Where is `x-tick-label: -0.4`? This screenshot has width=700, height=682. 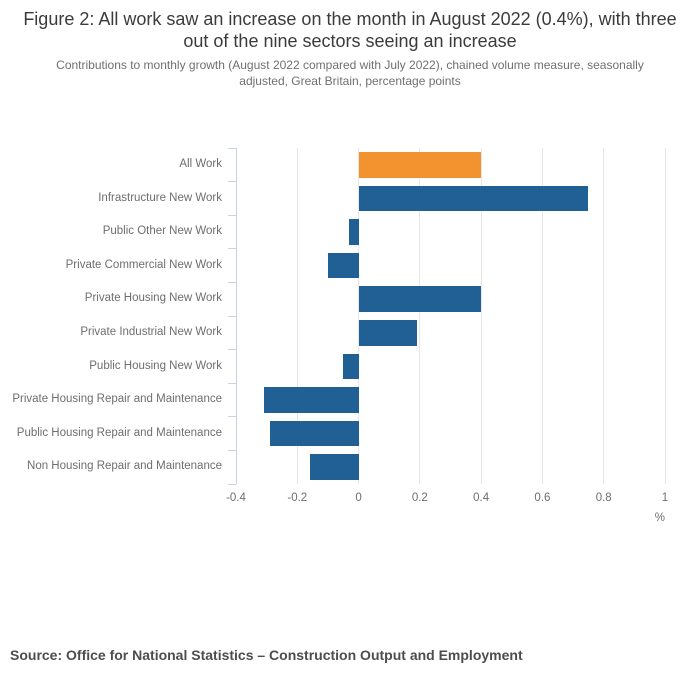 x-tick-label: -0.4 is located at coordinates (236, 498).